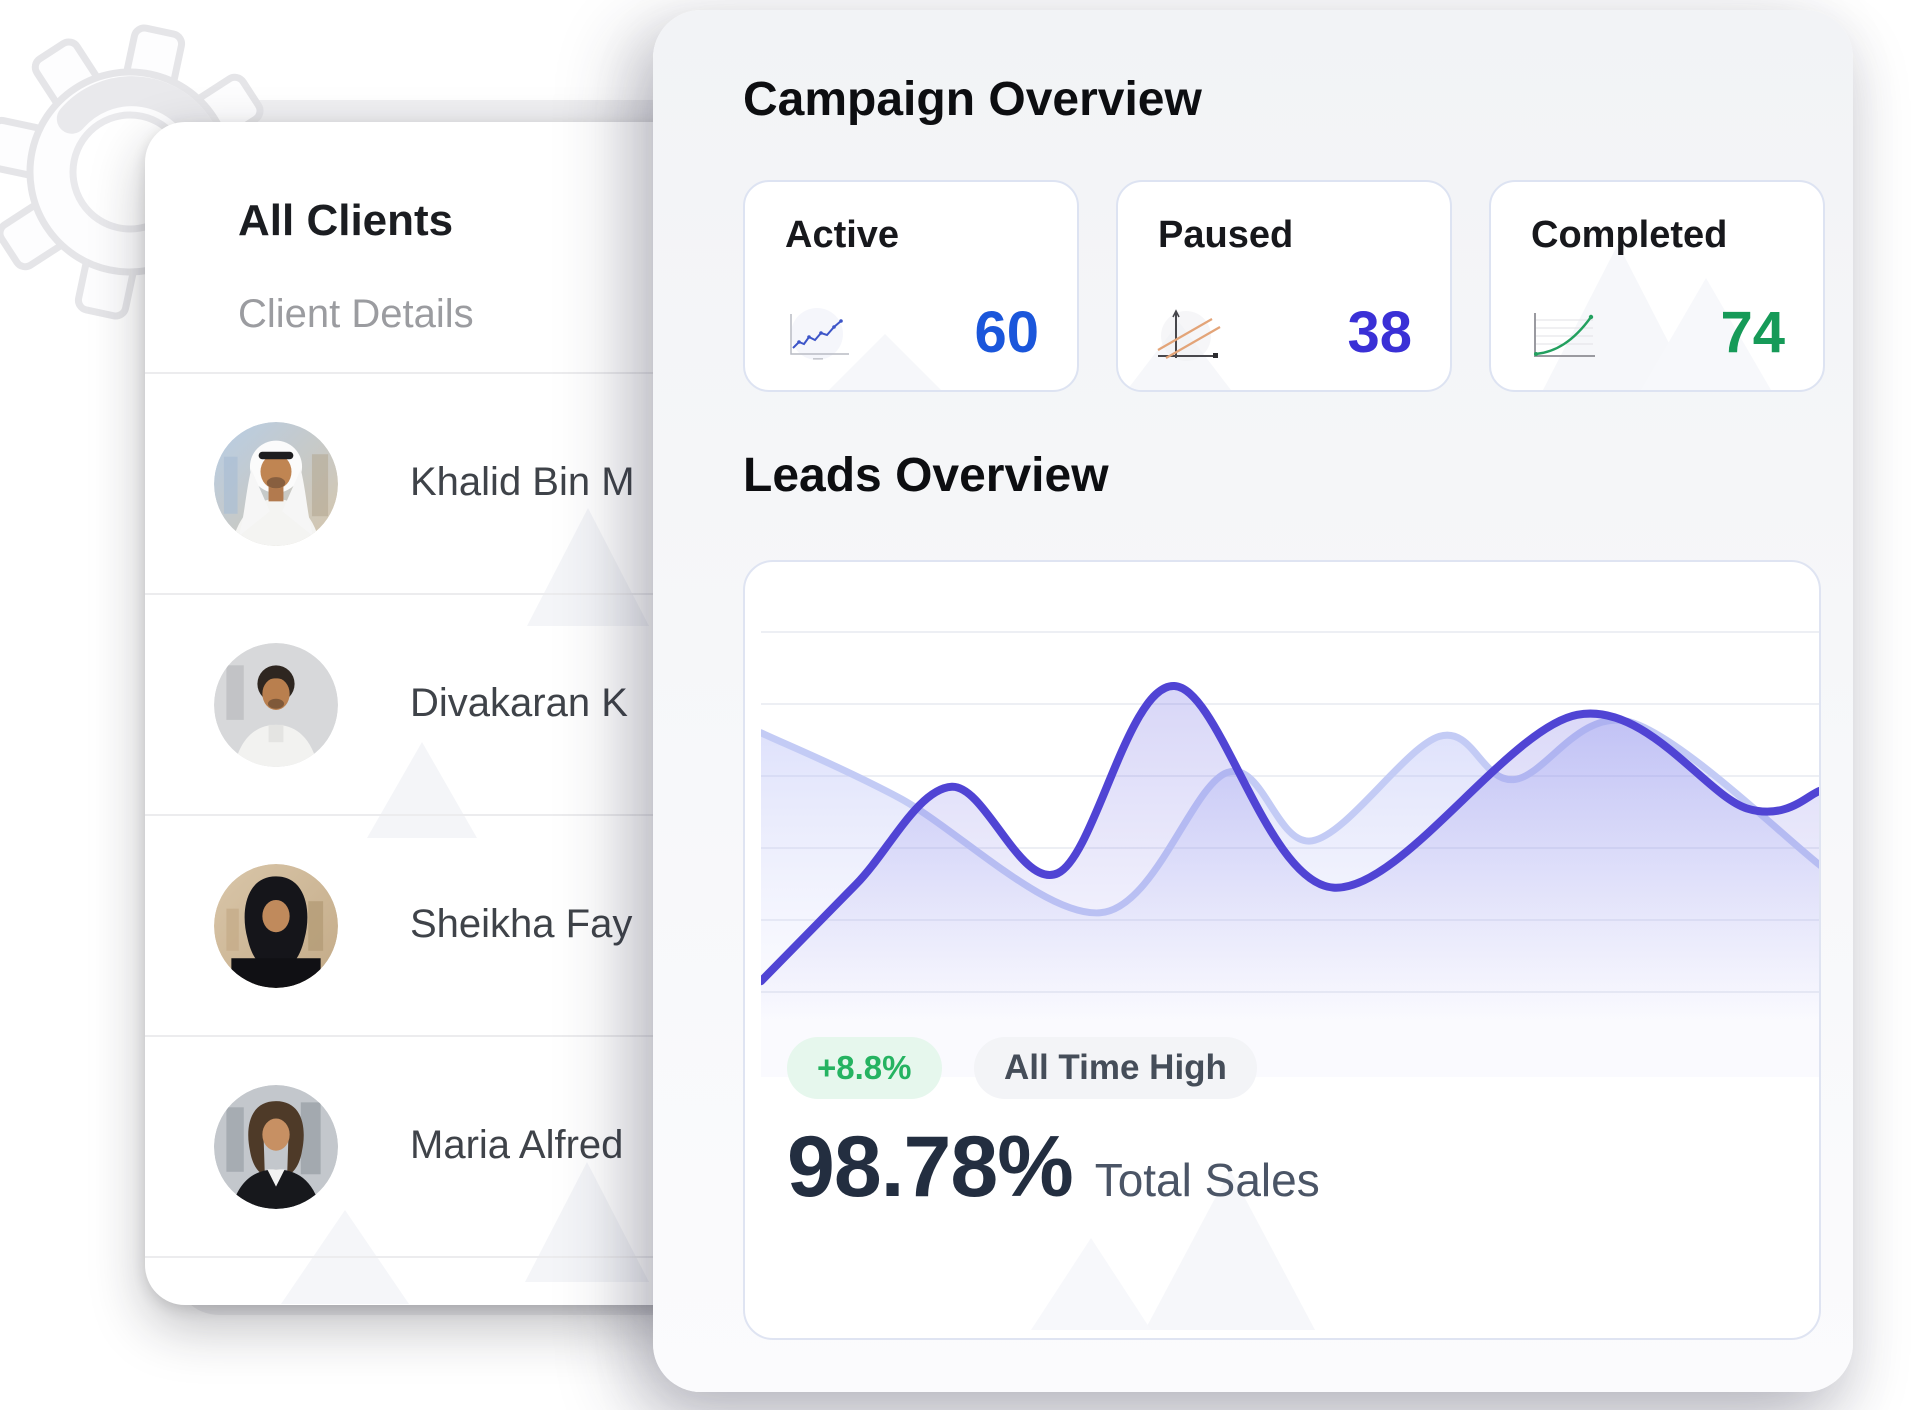  What do you see at coordinates (276, 926) in the screenshot?
I see `client-avatar-sheikha` at bounding box center [276, 926].